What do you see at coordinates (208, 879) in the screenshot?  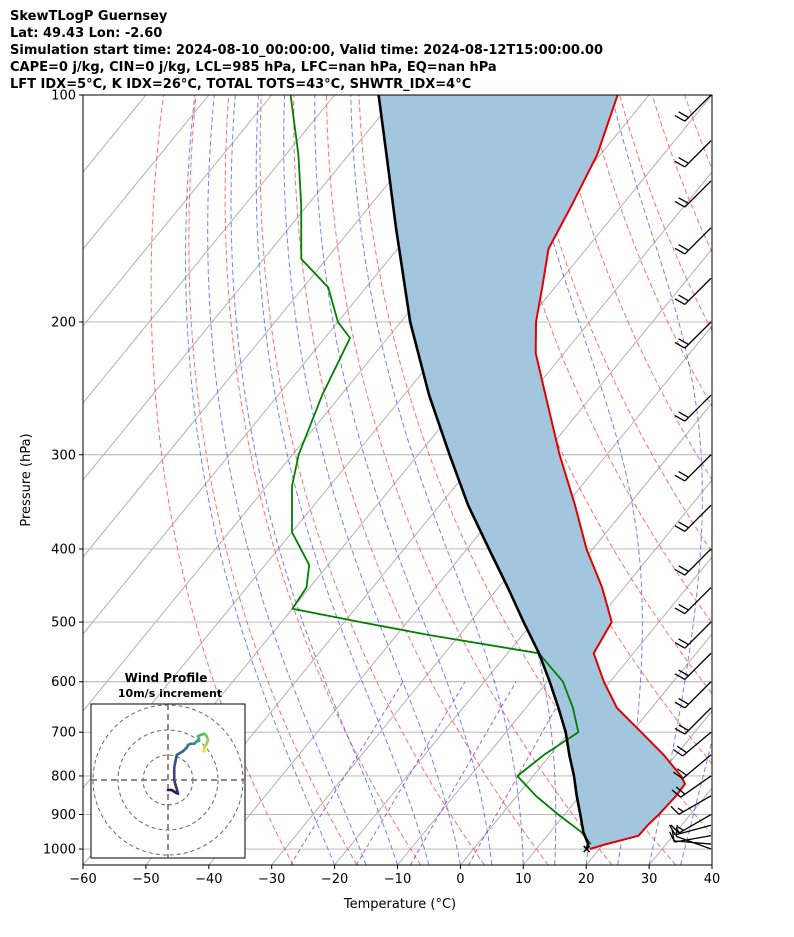 I see `x-tick-label: −40` at bounding box center [208, 879].